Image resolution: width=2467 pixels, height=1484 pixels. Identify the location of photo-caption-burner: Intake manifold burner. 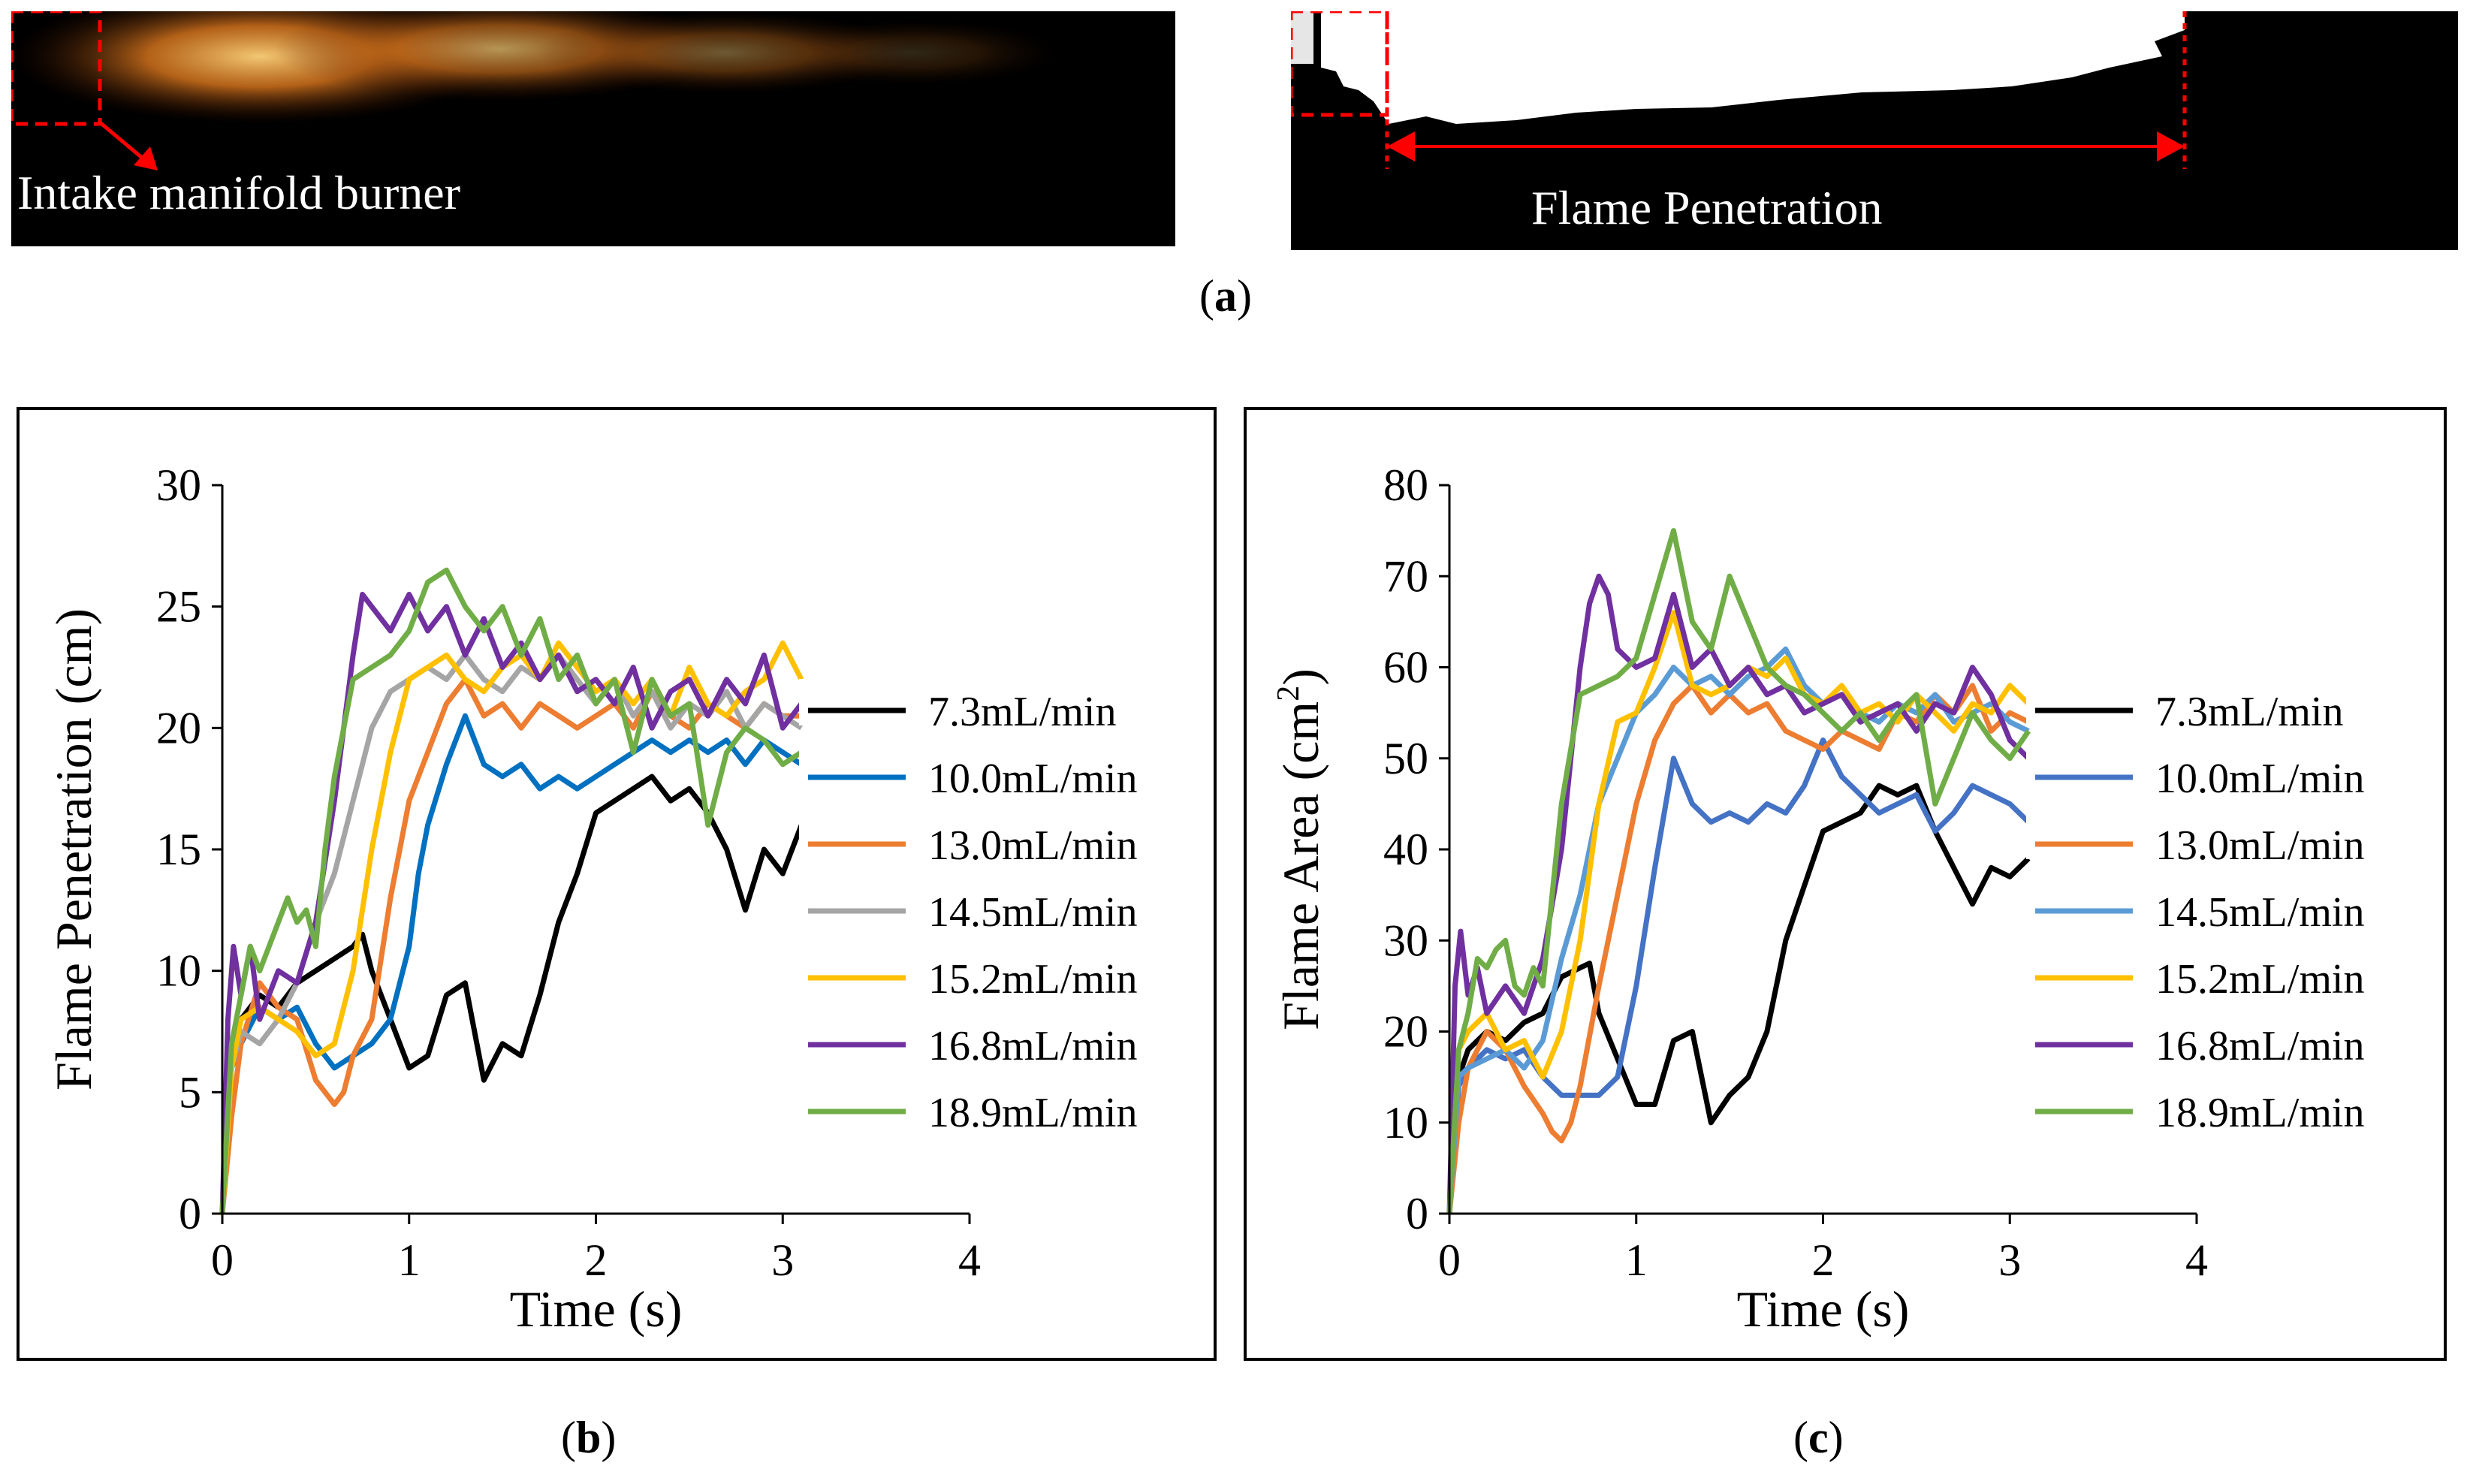
(238, 192).